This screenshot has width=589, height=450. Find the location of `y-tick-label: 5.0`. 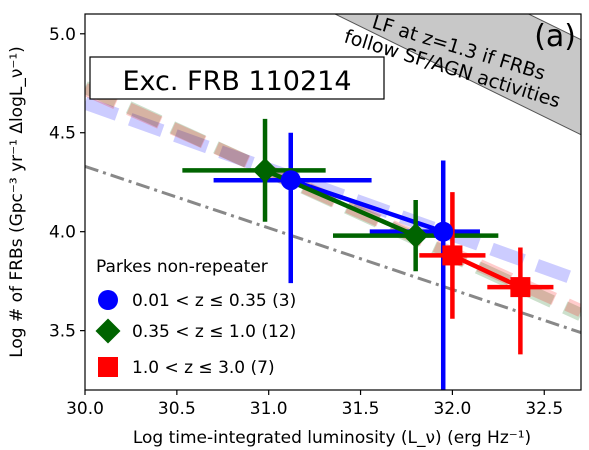

y-tick-label: 5.0 is located at coordinates (62, 35).